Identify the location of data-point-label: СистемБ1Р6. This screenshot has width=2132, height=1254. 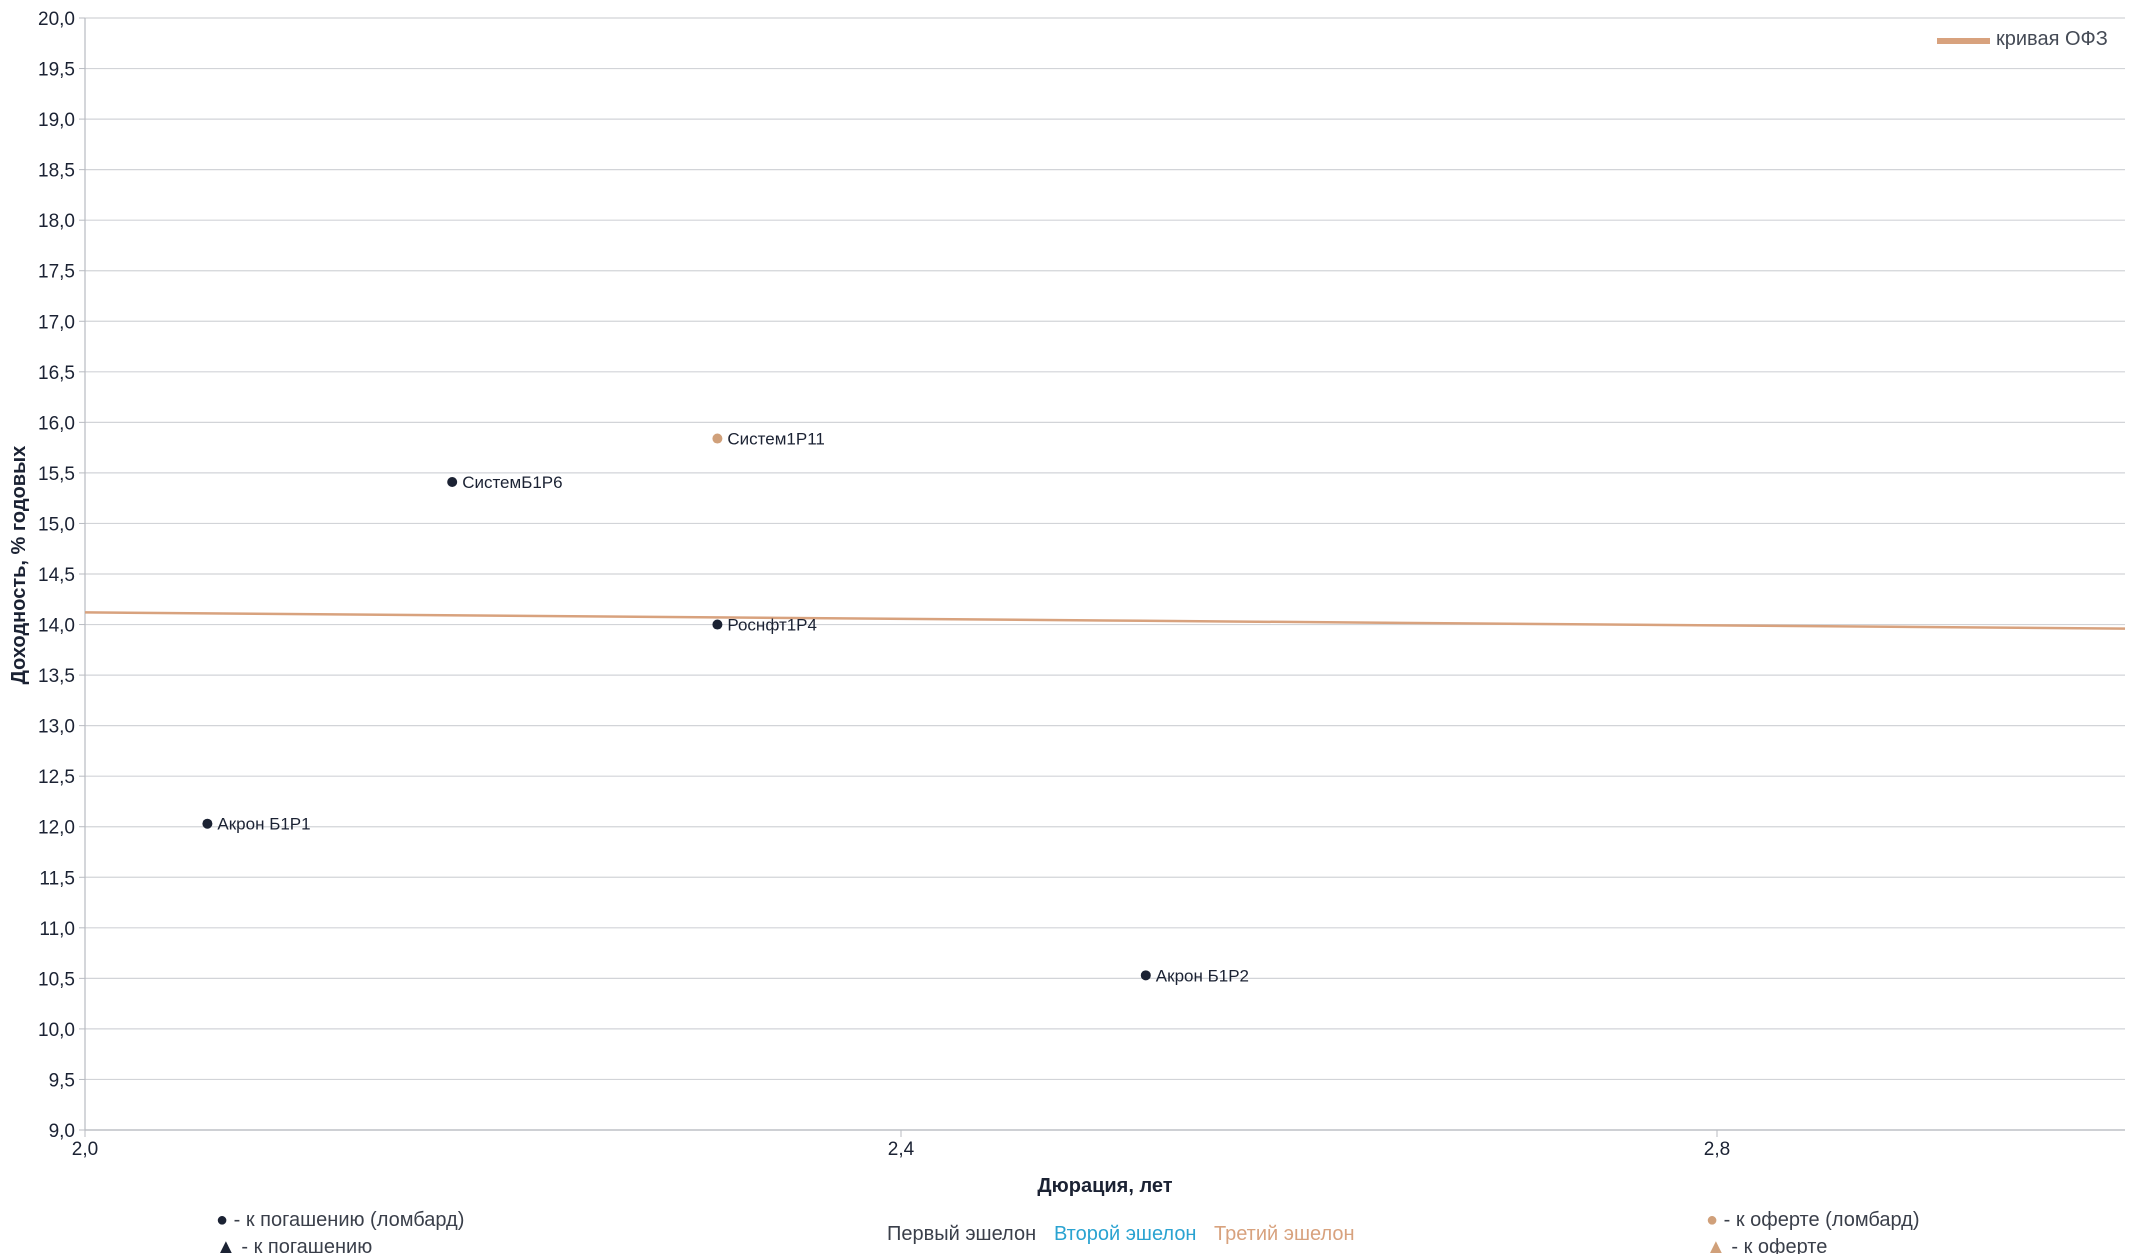
(512, 482).